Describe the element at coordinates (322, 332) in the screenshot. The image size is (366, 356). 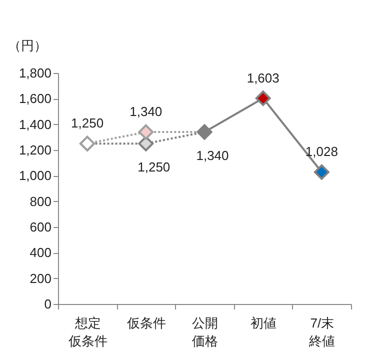
I see `x-tick-label: 7/末終値` at that location.